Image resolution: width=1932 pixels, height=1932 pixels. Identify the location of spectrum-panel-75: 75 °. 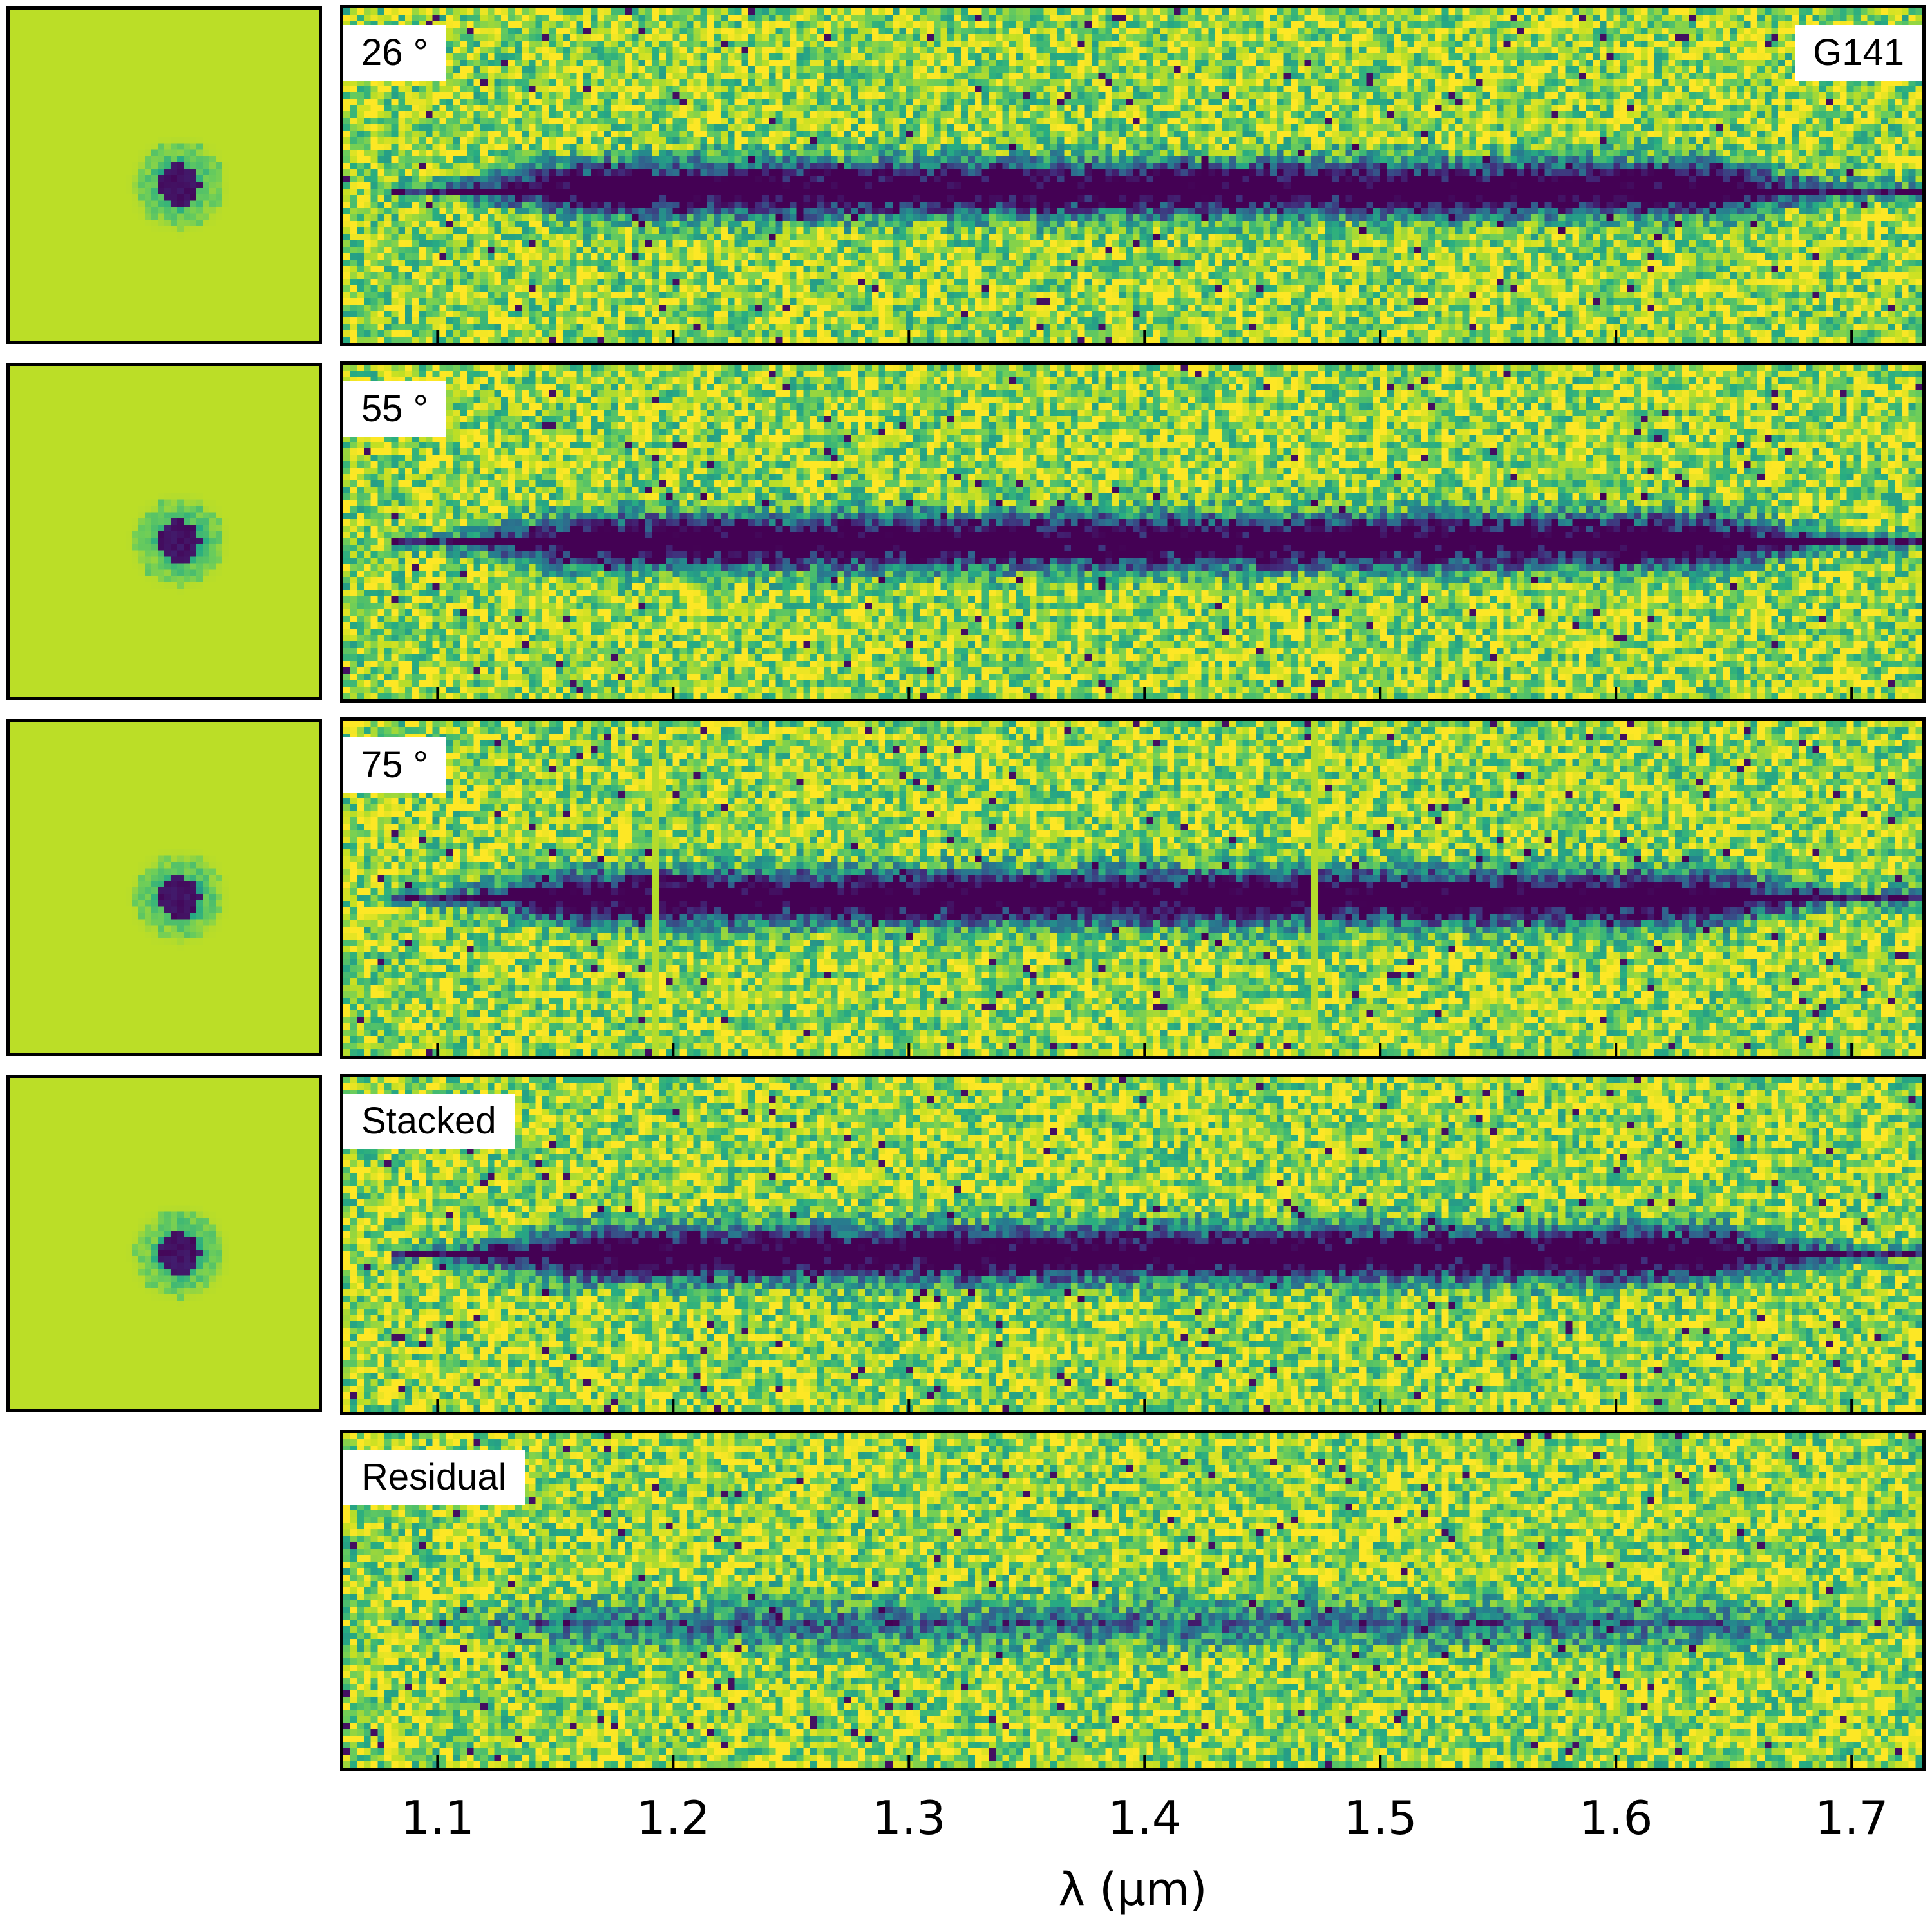
(1133, 888).